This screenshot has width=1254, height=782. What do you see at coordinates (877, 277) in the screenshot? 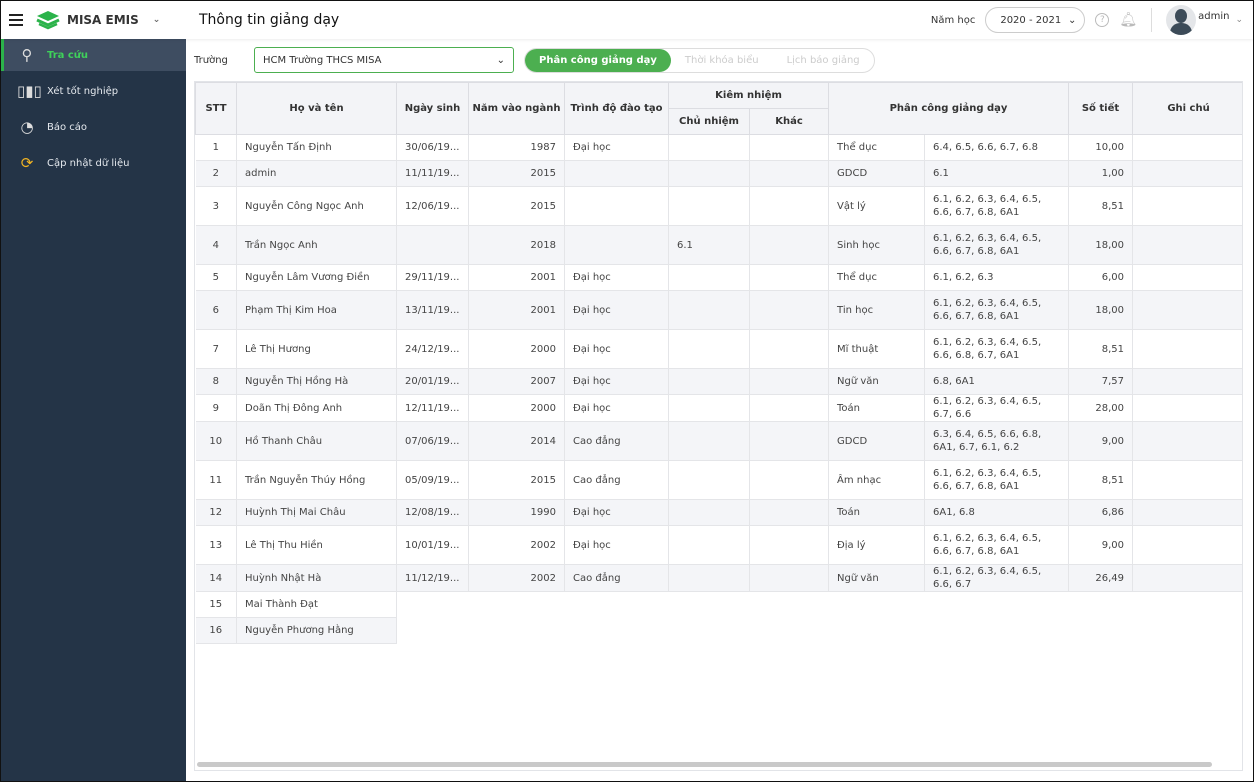
I see `cell-subject: Thể dục` at bounding box center [877, 277].